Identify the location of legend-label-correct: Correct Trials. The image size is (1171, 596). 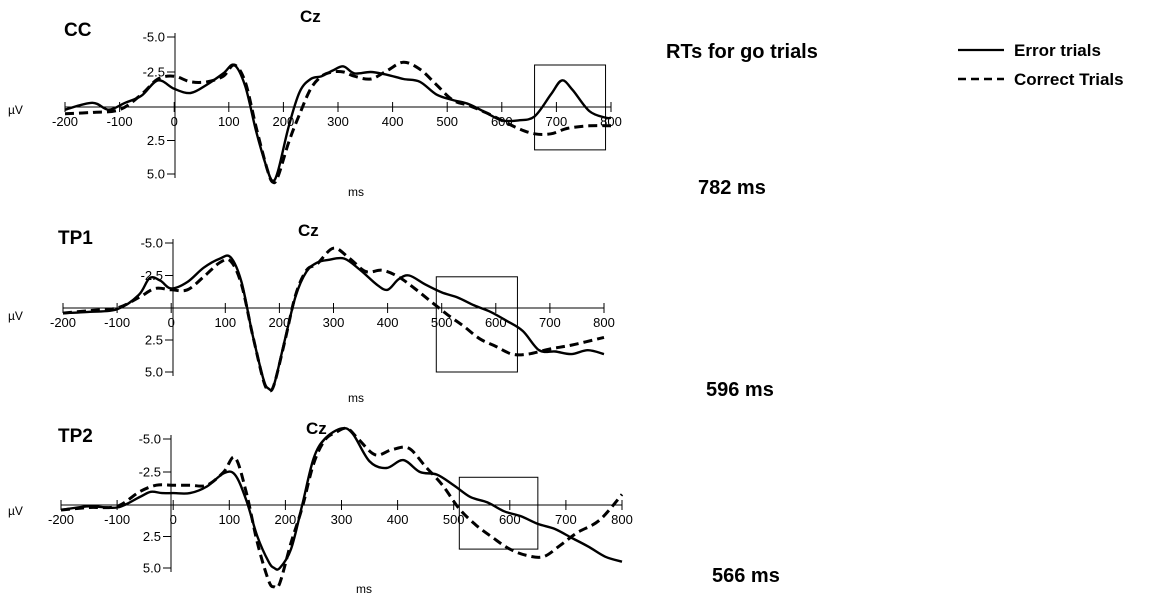
(1069, 79).